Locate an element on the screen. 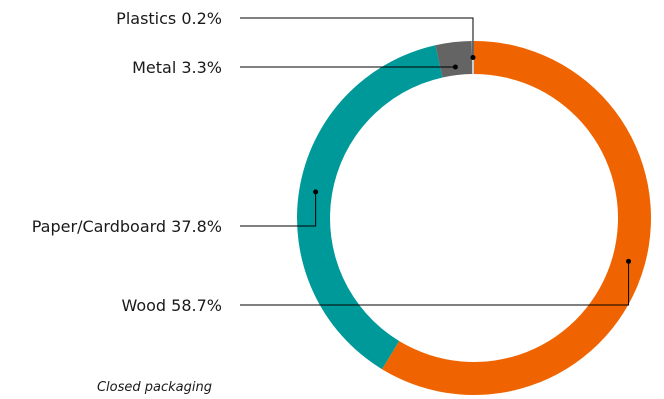 The height and width of the screenshot is (399, 664). leader-paper-cardboard is located at coordinates (278, 209).